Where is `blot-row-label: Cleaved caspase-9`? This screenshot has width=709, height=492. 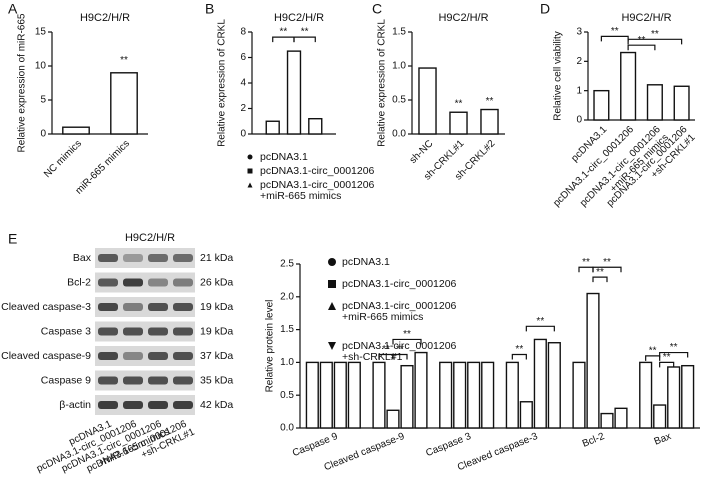
blot-row-label: Cleaved caspase-9 is located at coordinates (46, 356).